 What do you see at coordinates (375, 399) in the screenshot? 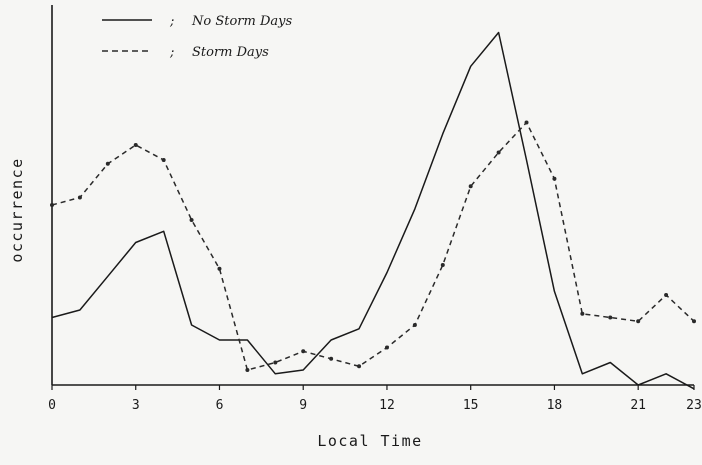
I see `x-ticks: 0 3 6 9 12 15 18 21 23` at bounding box center [375, 399].